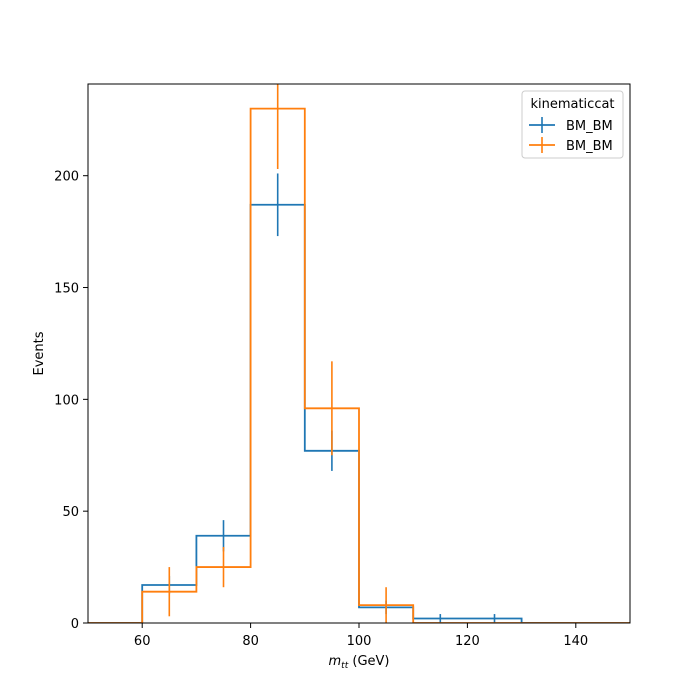 The height and width of the screenshot is (700, 700). I want to click on x-axis-label-unit: (GeV), so click(368, 661).